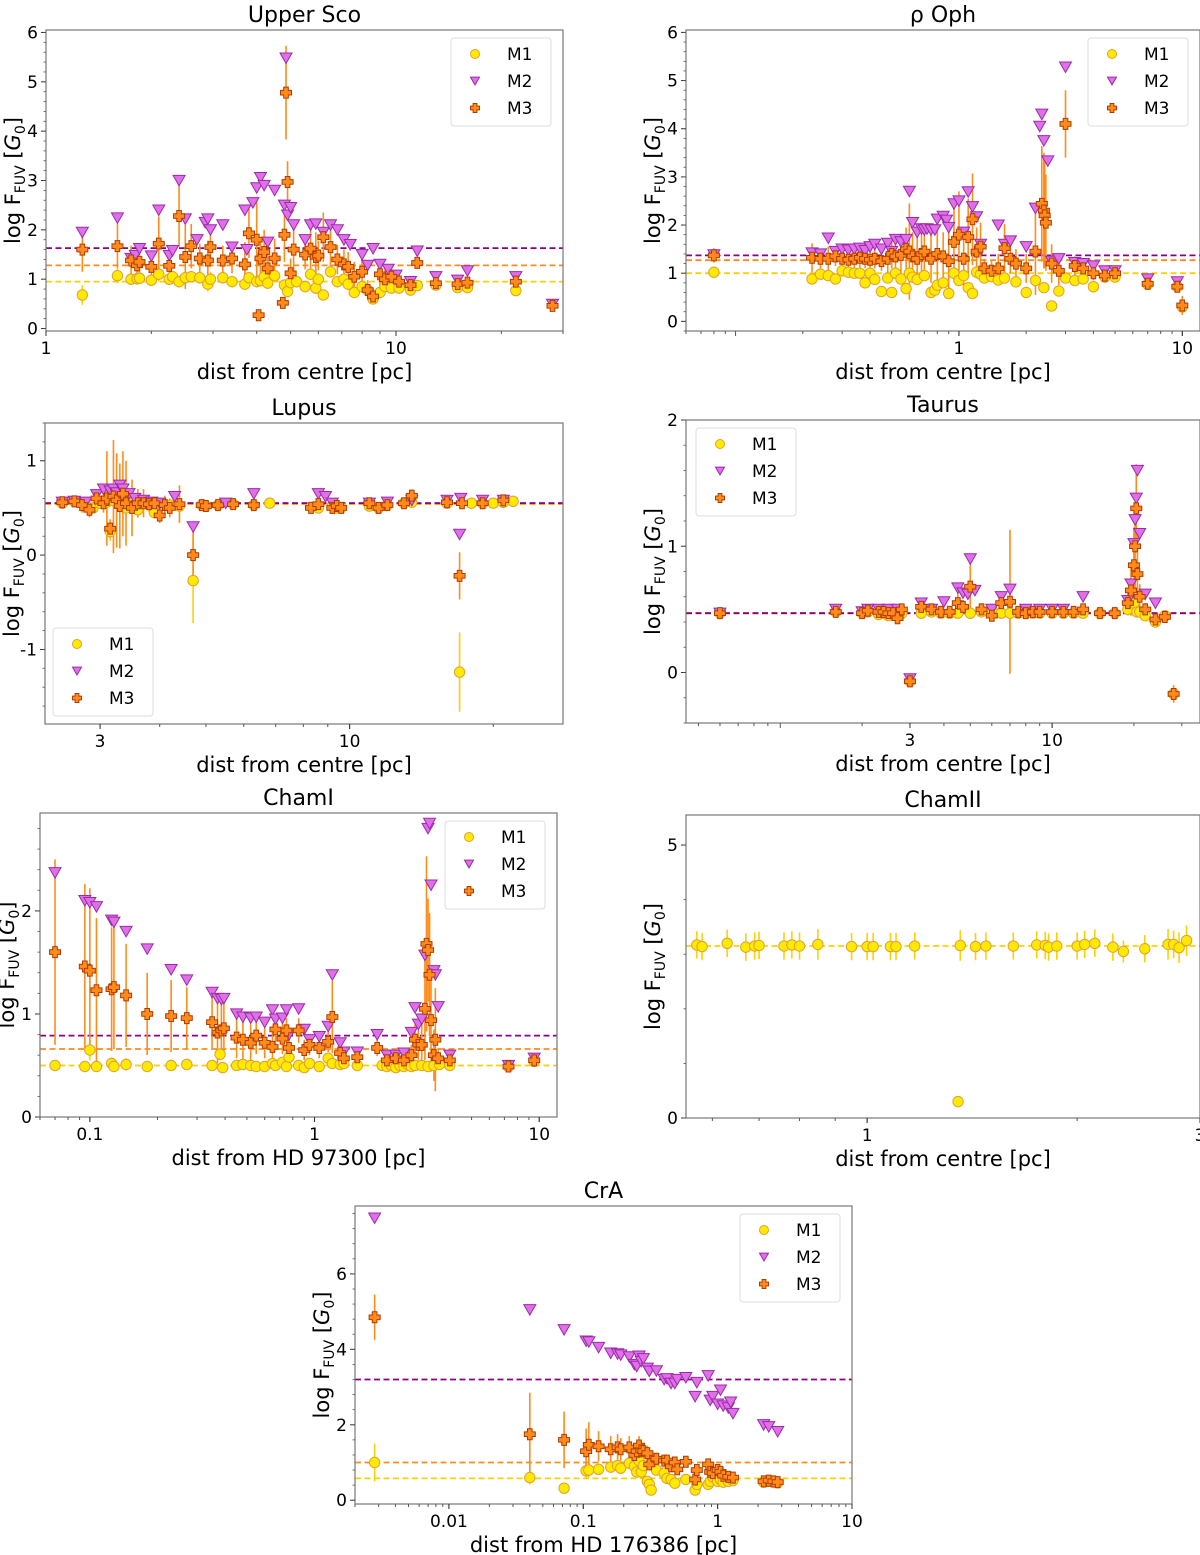  I want to click on plot-area, so click(943, 583).